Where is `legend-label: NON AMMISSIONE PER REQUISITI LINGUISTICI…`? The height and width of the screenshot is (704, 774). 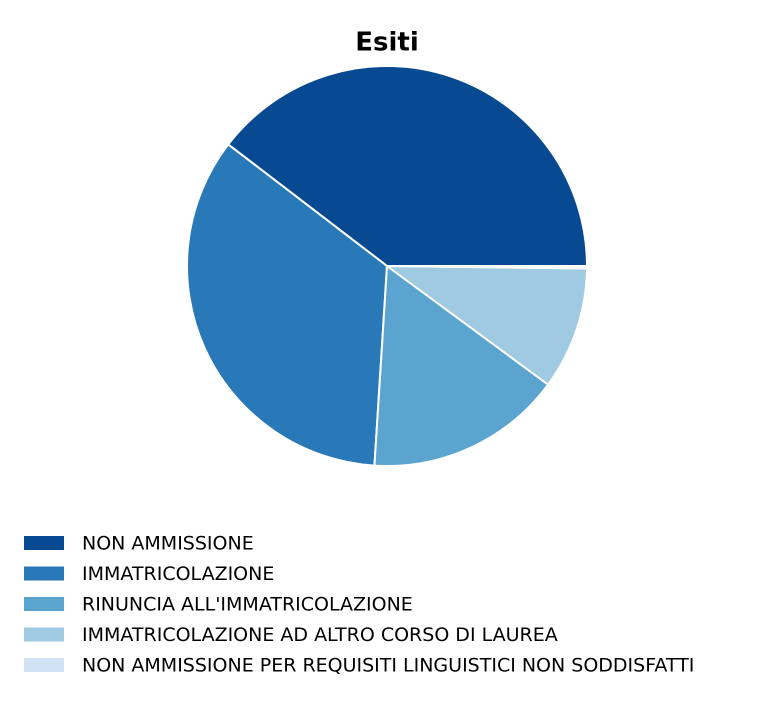 legend-label: NON AMMISSIONE PER REQUISITI LINGUISTICI… is located at coordinates (388, 666).